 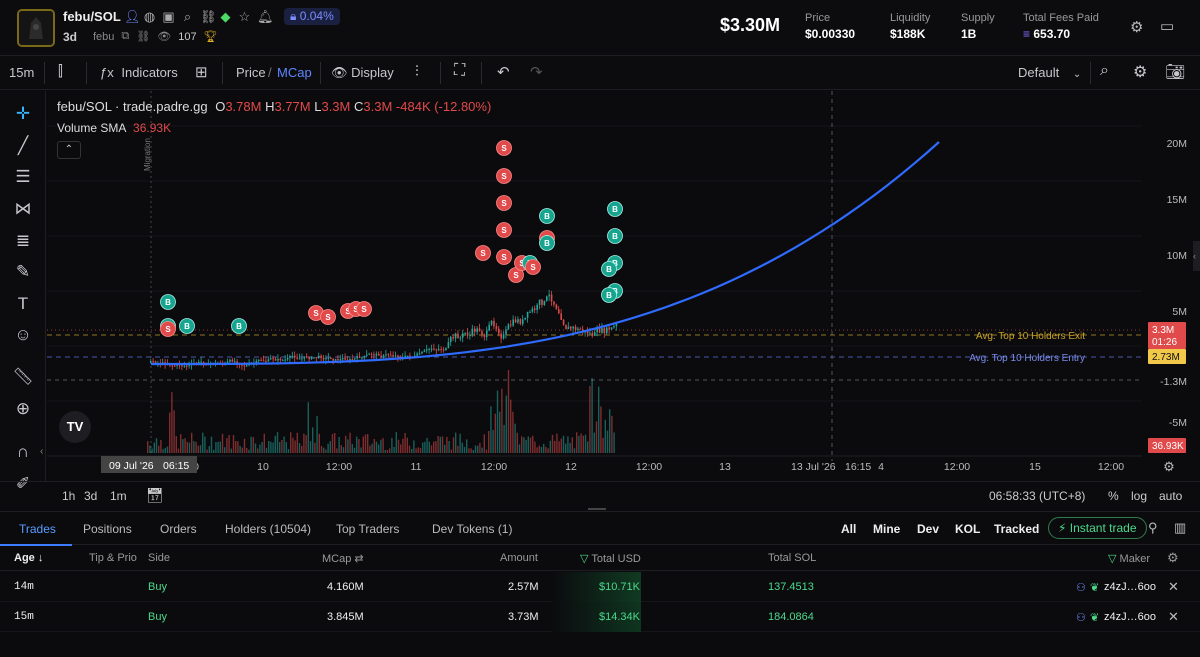 I want to click on tab-holders: Holders (10504), so click(x=268, y=529).